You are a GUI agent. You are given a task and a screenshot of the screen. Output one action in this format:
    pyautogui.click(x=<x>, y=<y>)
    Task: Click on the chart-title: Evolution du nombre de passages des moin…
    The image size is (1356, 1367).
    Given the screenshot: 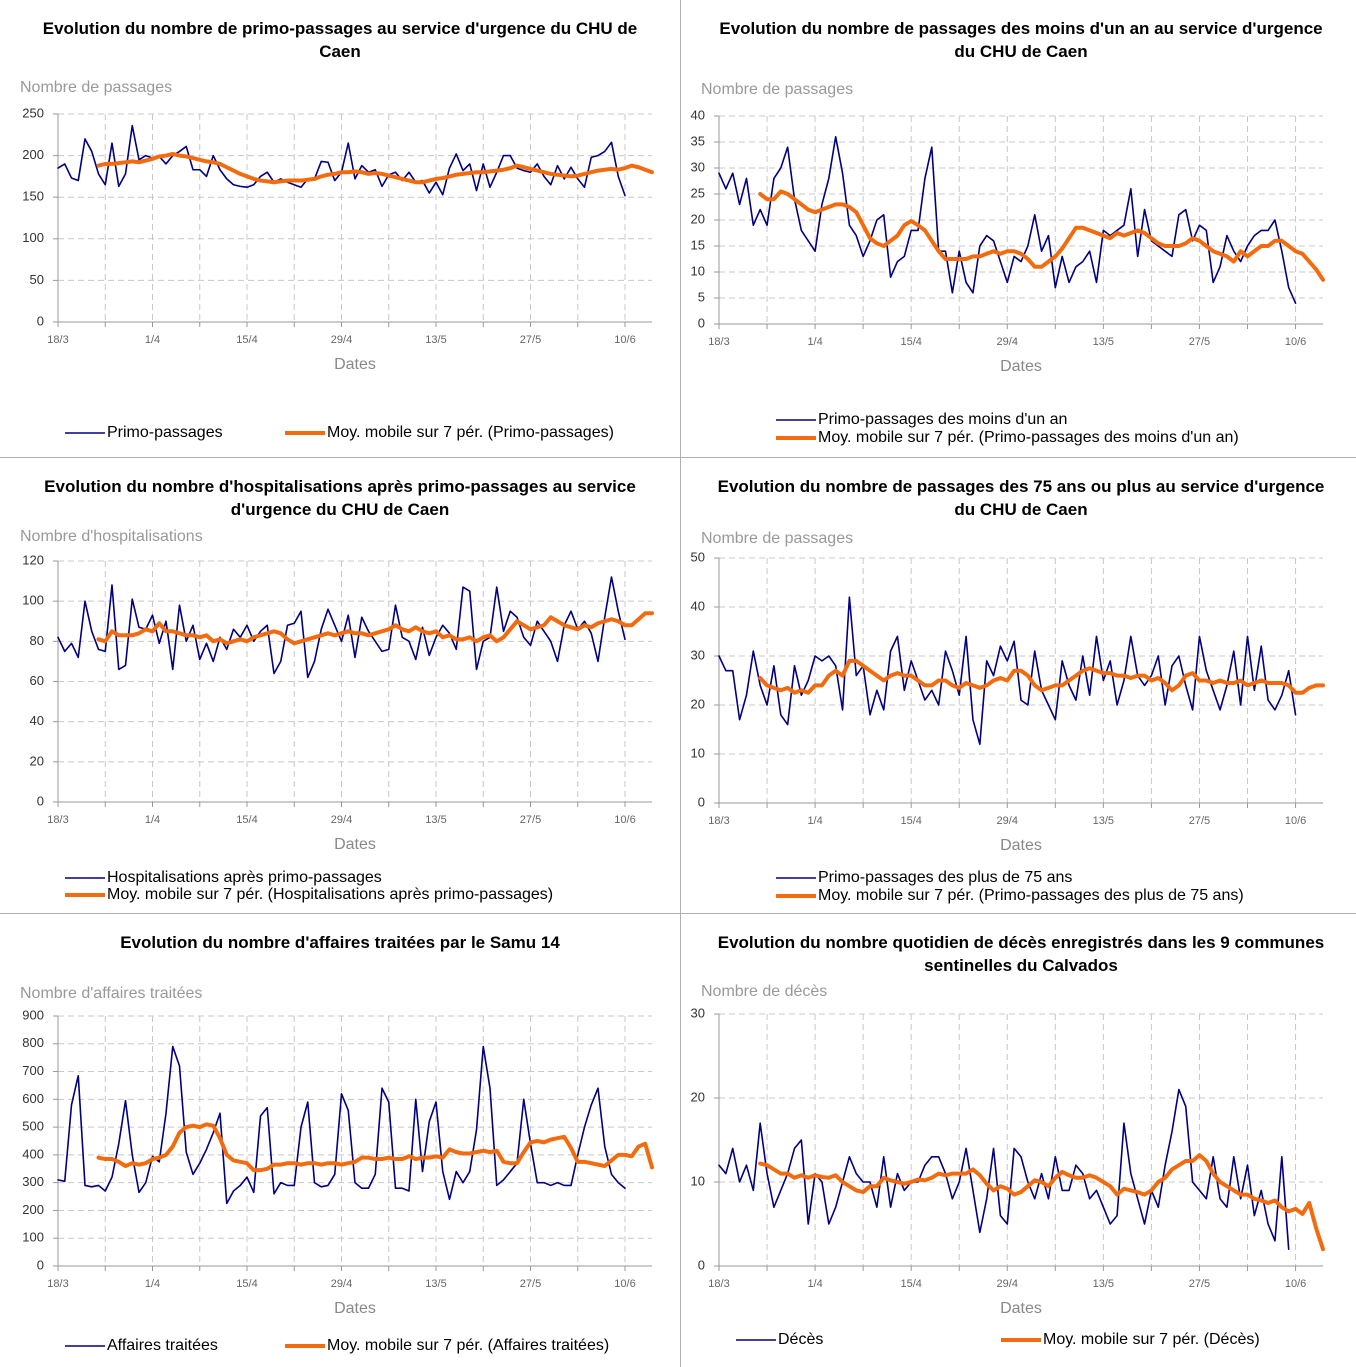 What is the action you would take?
    pyautogui.click(x=1021, y=40)
    